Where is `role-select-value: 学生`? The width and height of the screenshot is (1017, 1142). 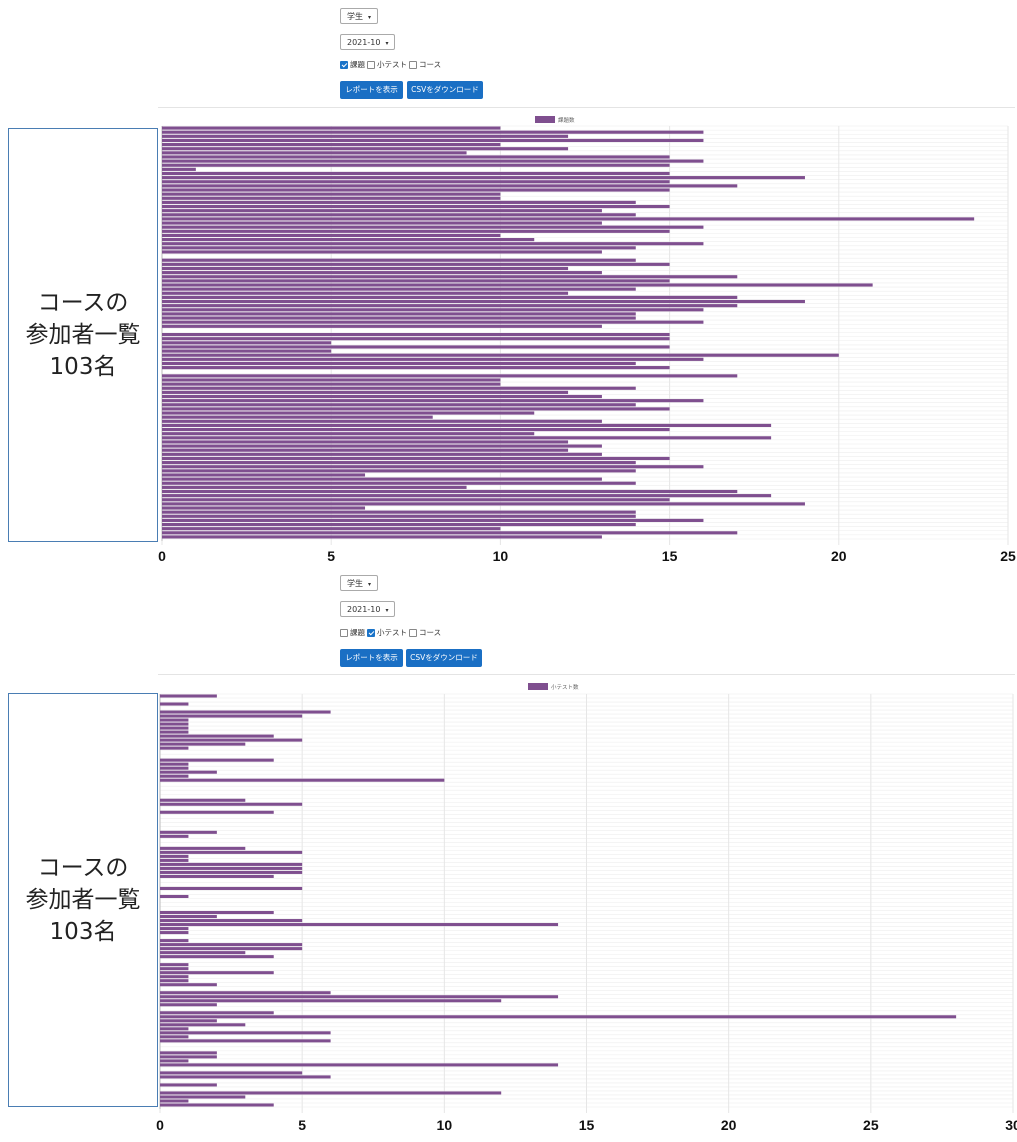
role-select-value: 学生 is located at coordinates (355, 583).